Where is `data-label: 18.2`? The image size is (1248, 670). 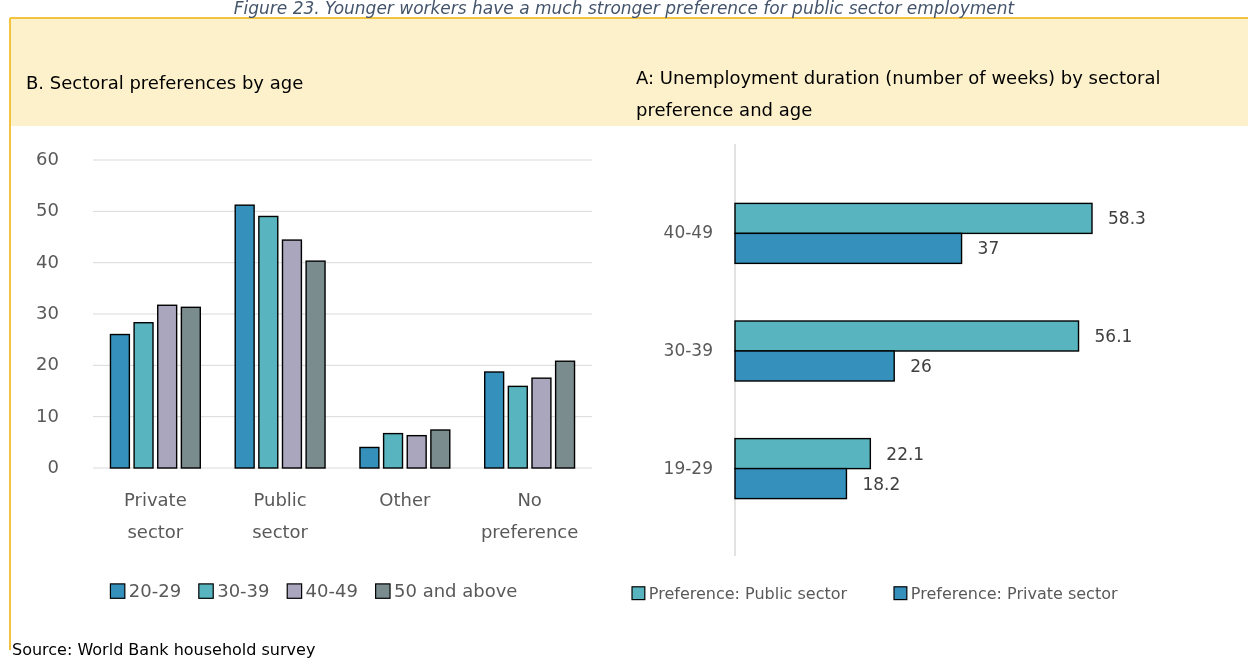
data-label: 18.2 is located at coordinates (881, 483).